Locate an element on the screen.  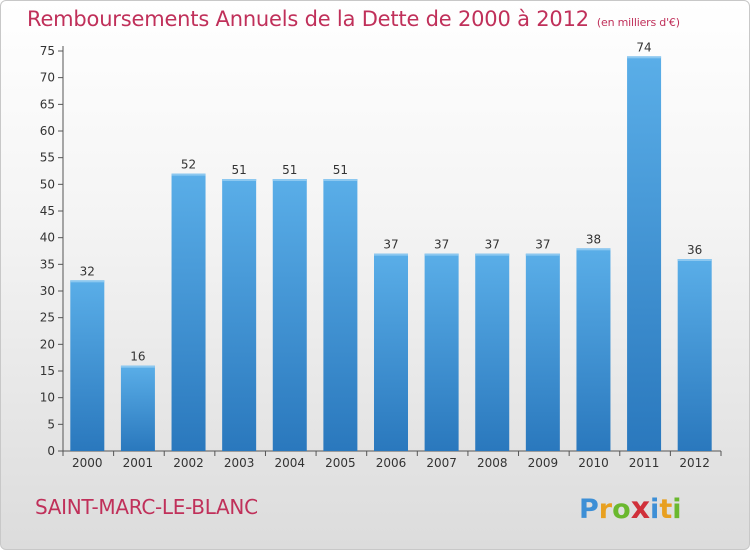
x-tick-label: 2010 is located at coordinates (593, 463).